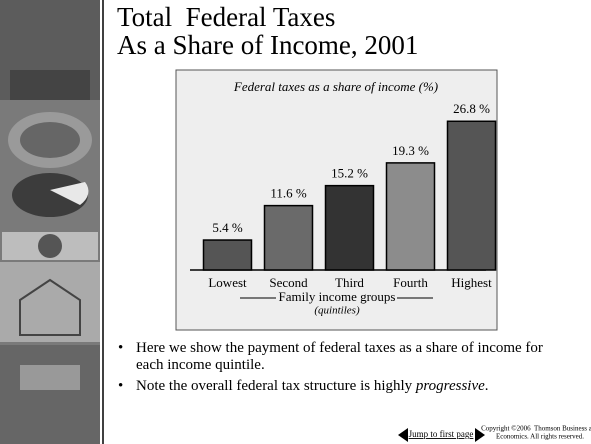  Describe the element at coordinates (471, 282) in the screenshot. I see `x-tick-label: Highest` at that location.